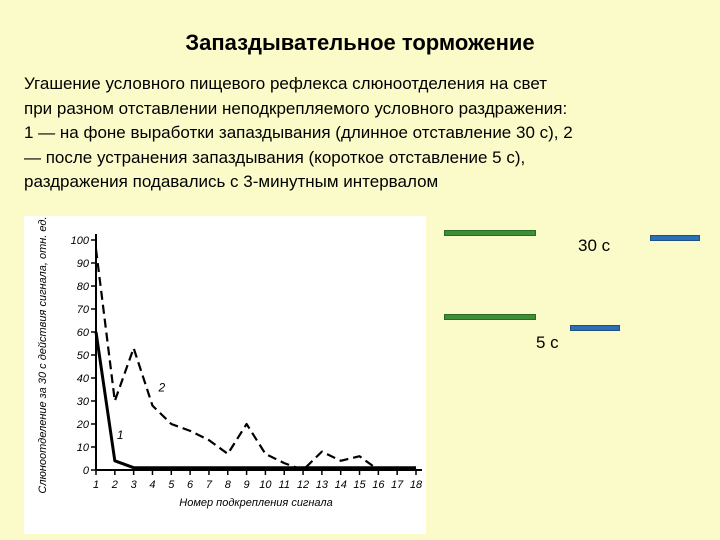  I want to click on x-tick-label: 14, so click(341, 485).